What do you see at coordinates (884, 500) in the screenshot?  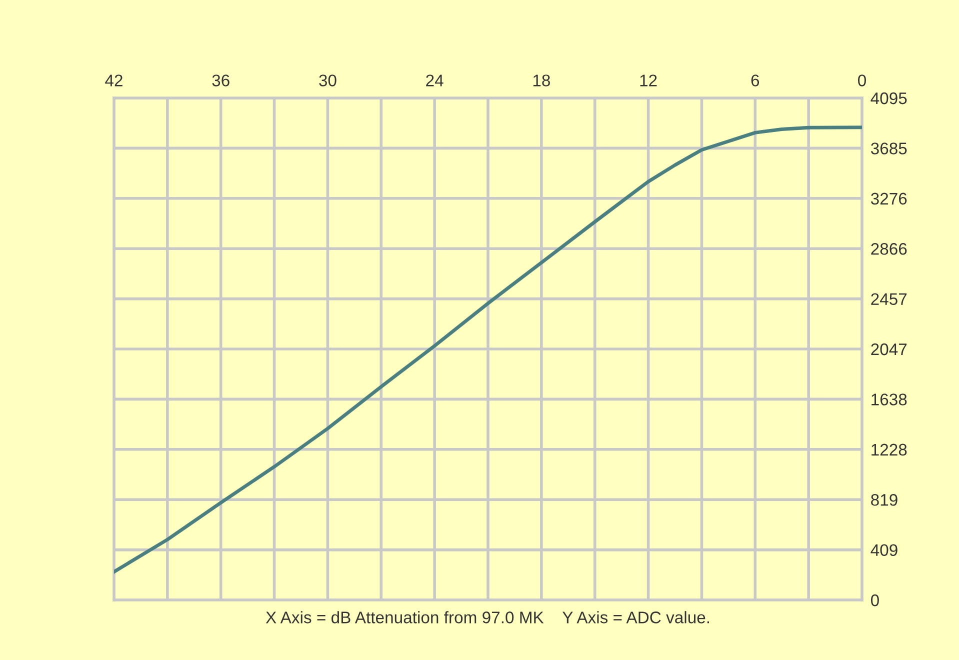 I see `y-tick-label: 819` at bounding box center [884, 500].